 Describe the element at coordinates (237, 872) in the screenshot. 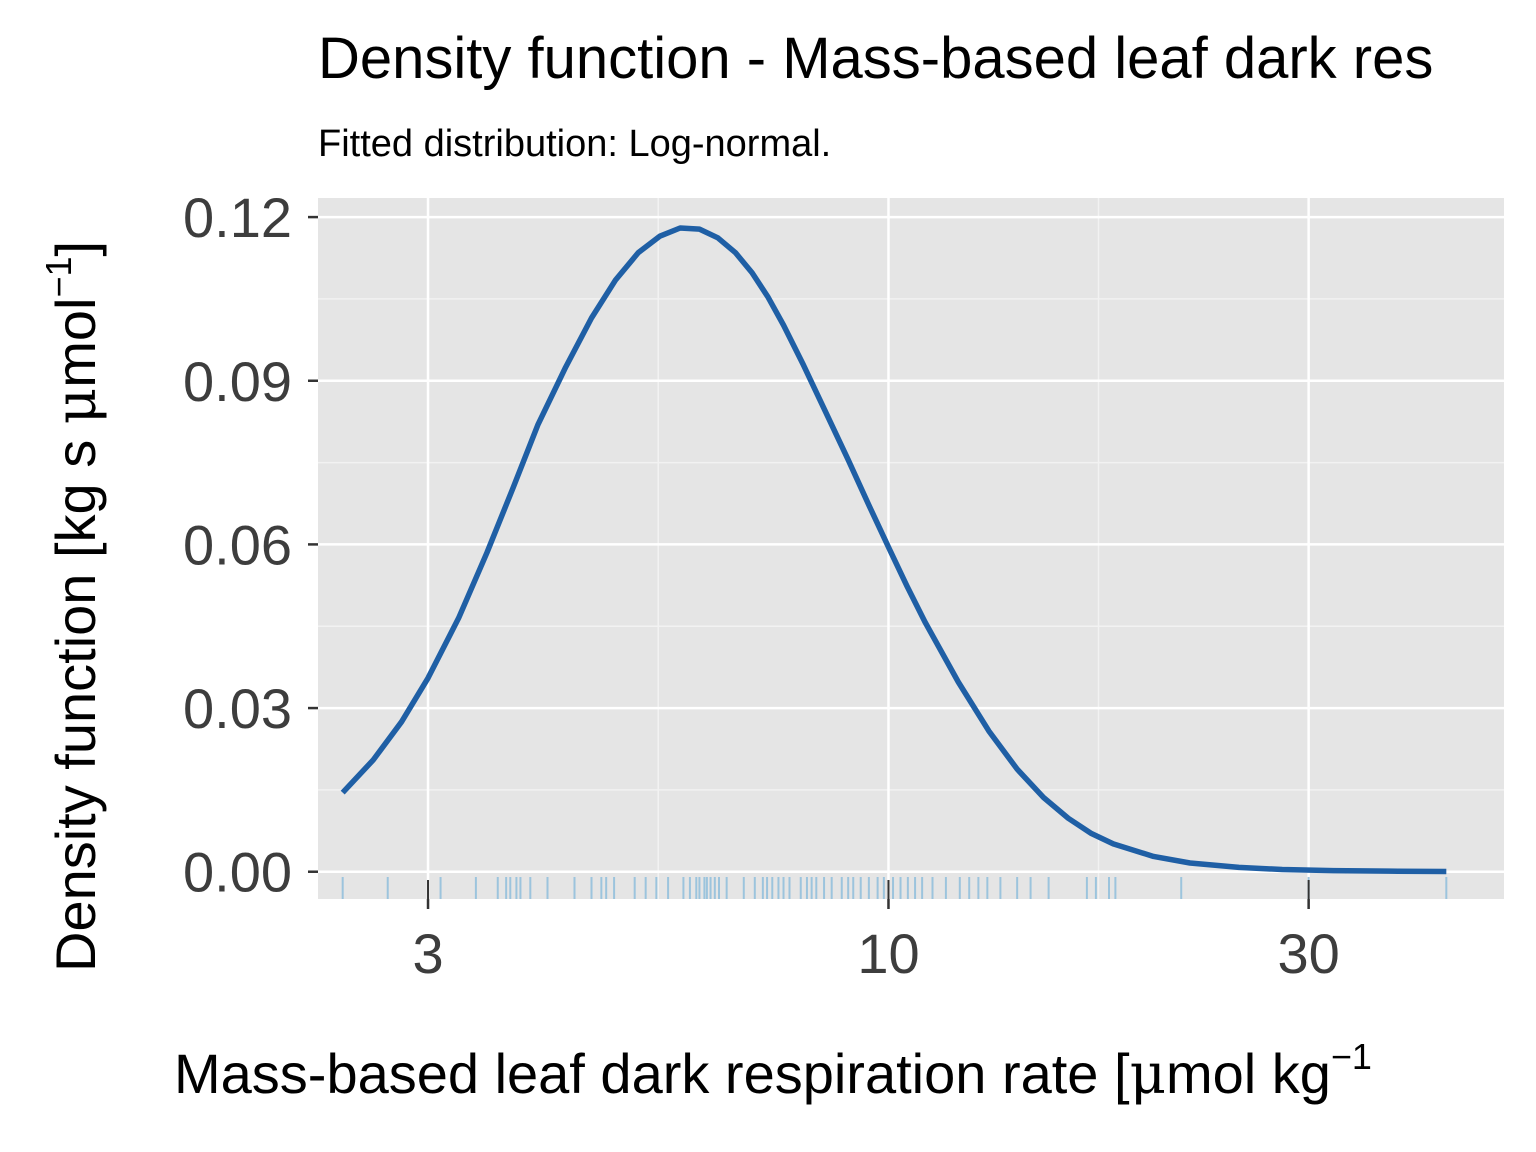

I see `y-tick-label: 0.00` at that location.